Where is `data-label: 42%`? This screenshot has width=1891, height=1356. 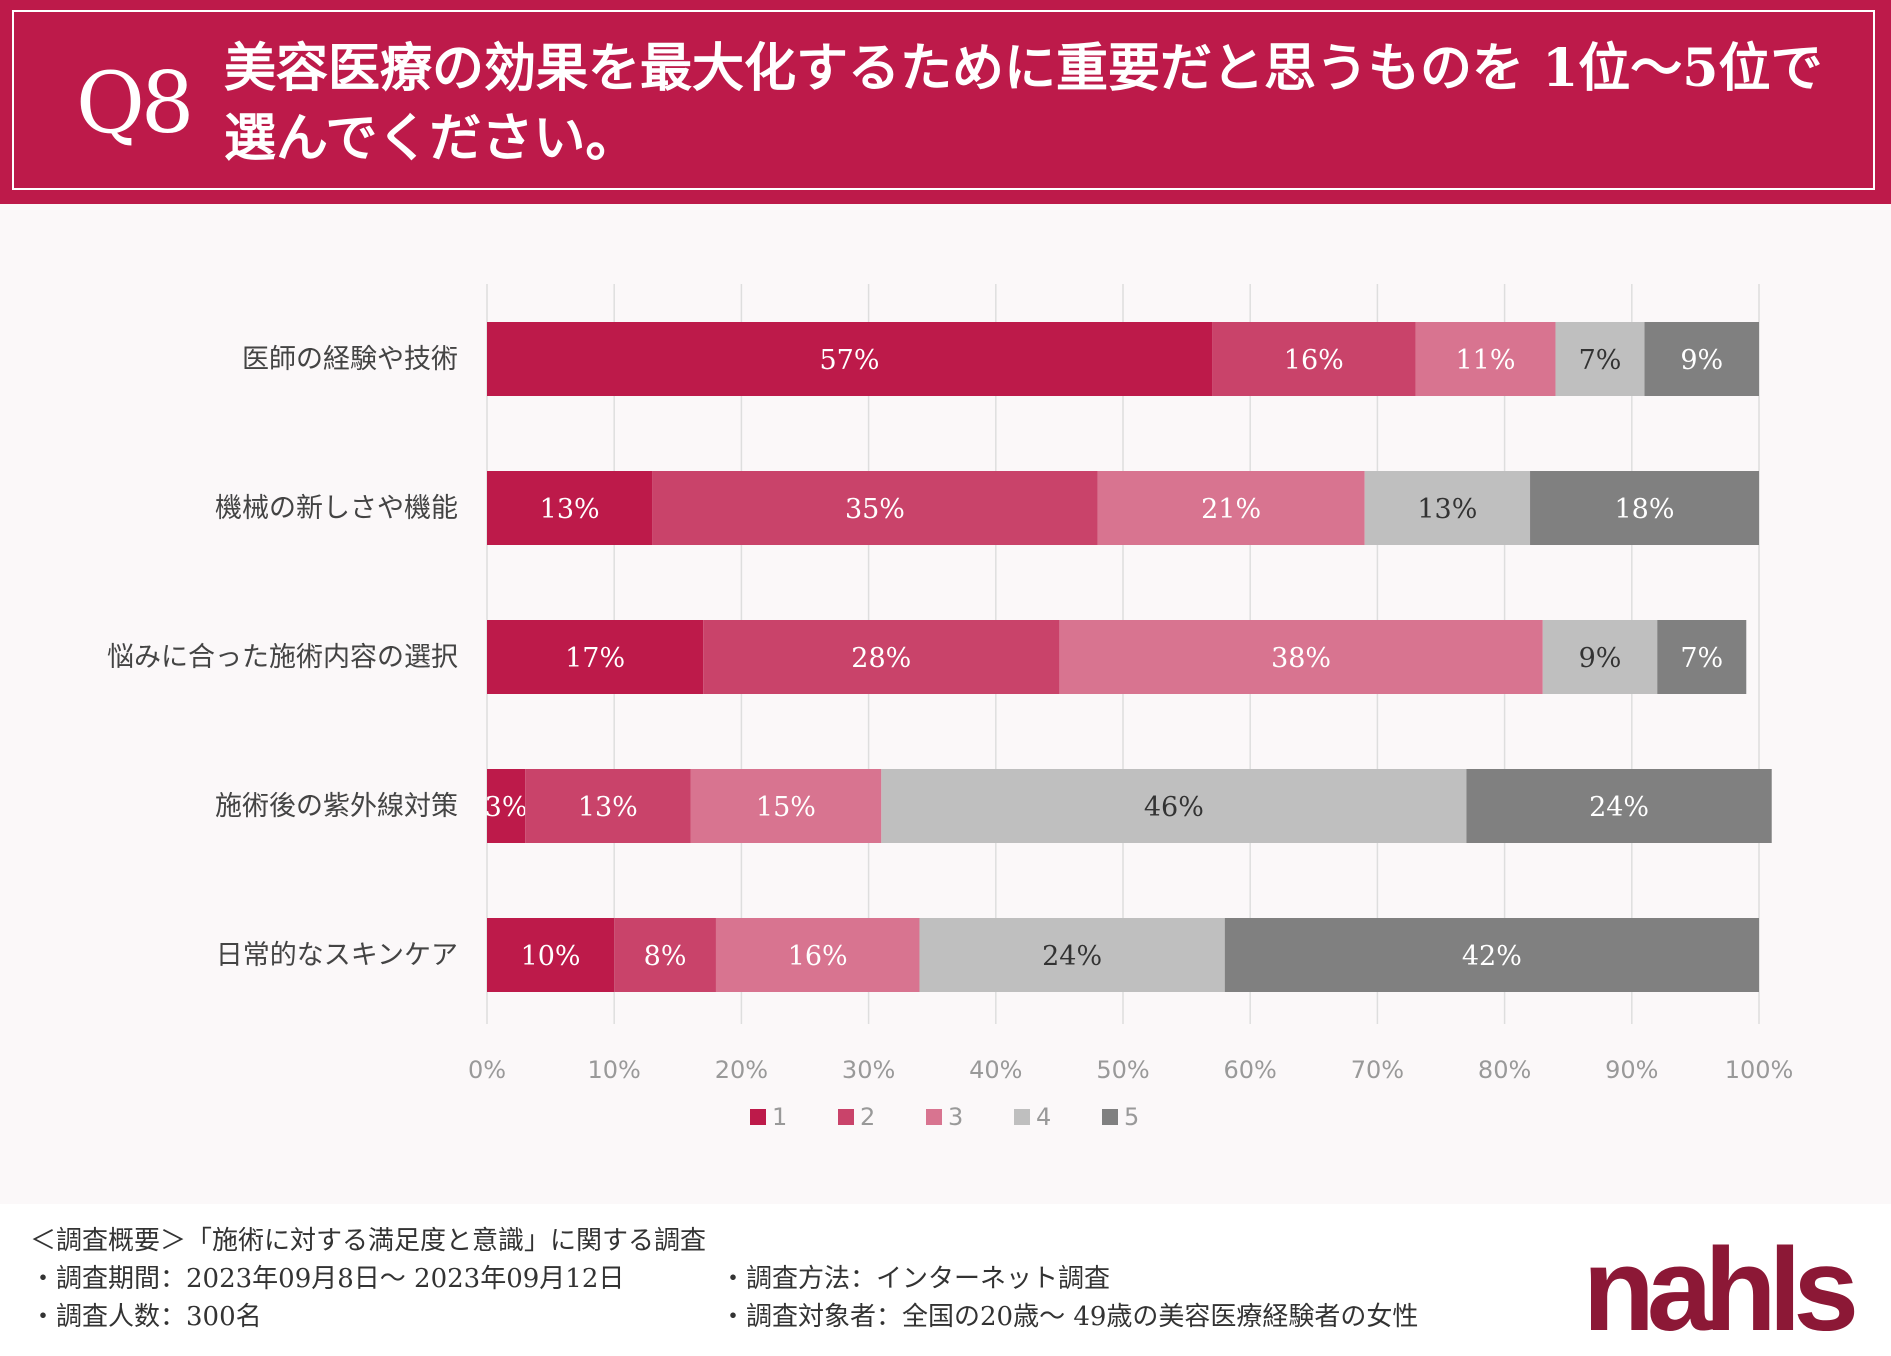 data-label: 42% is located at coordinates (1492, 956).